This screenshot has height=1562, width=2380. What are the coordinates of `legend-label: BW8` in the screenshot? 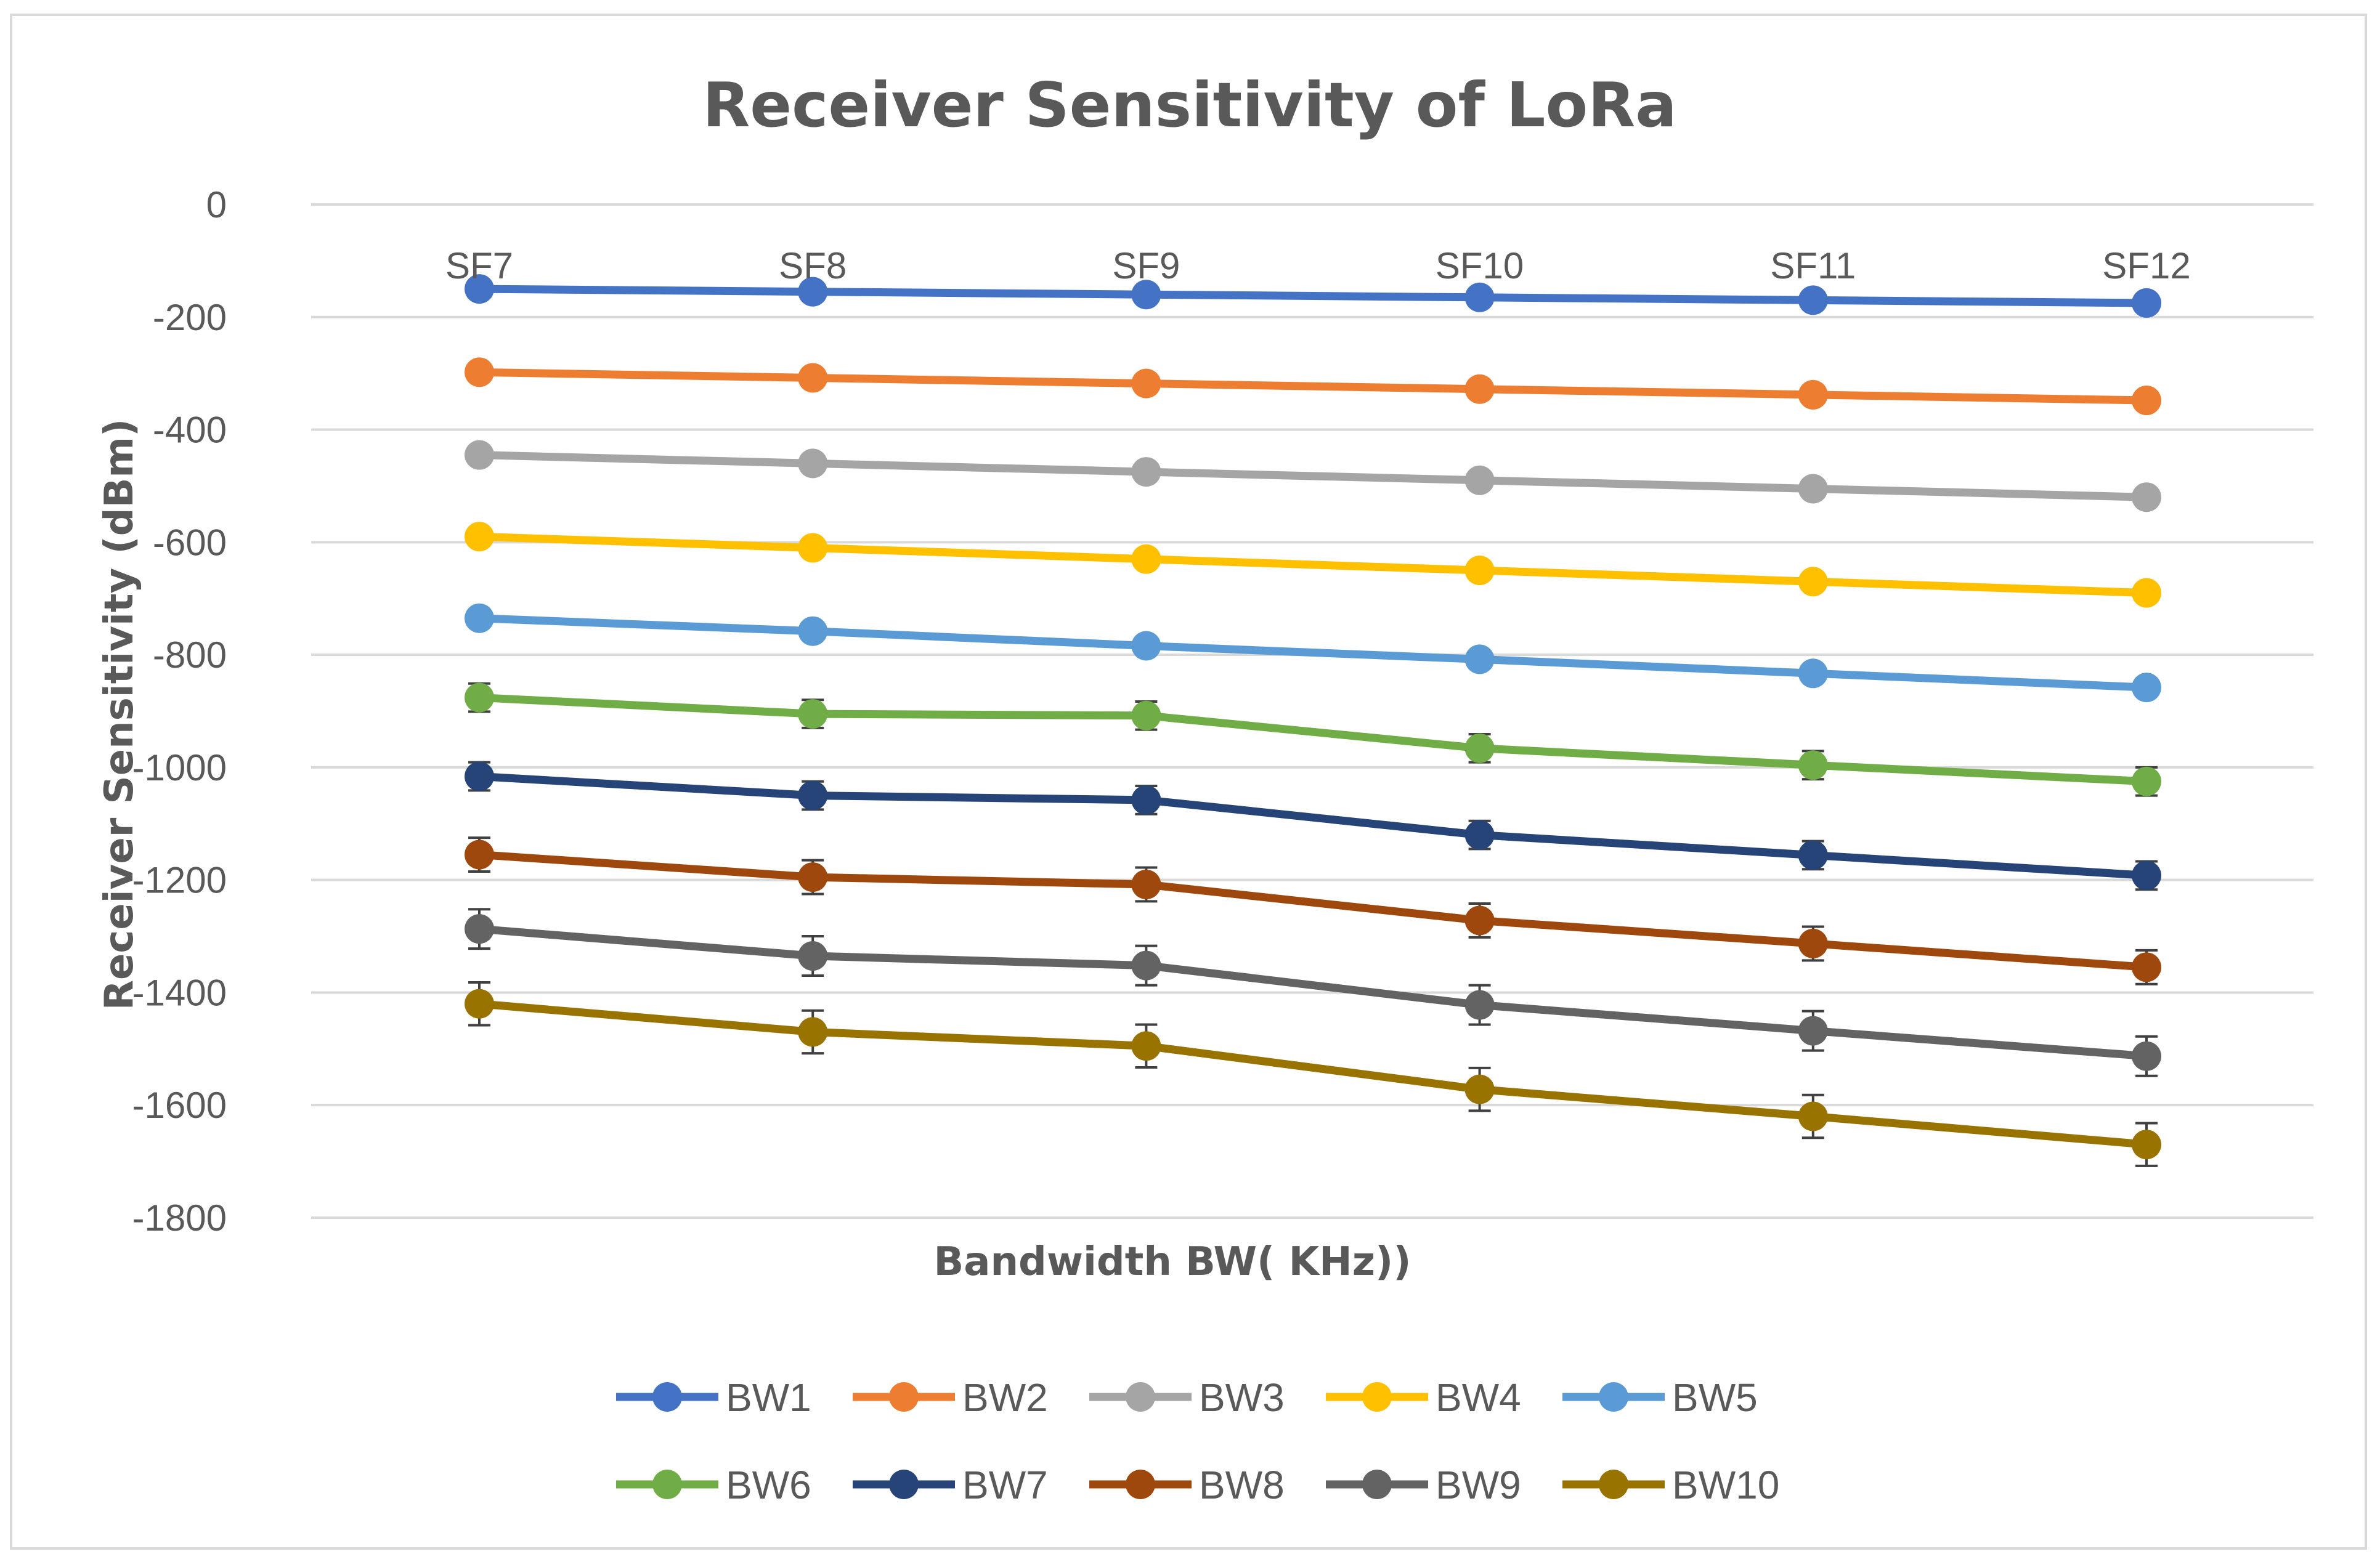 It's located at (1242, 1485).